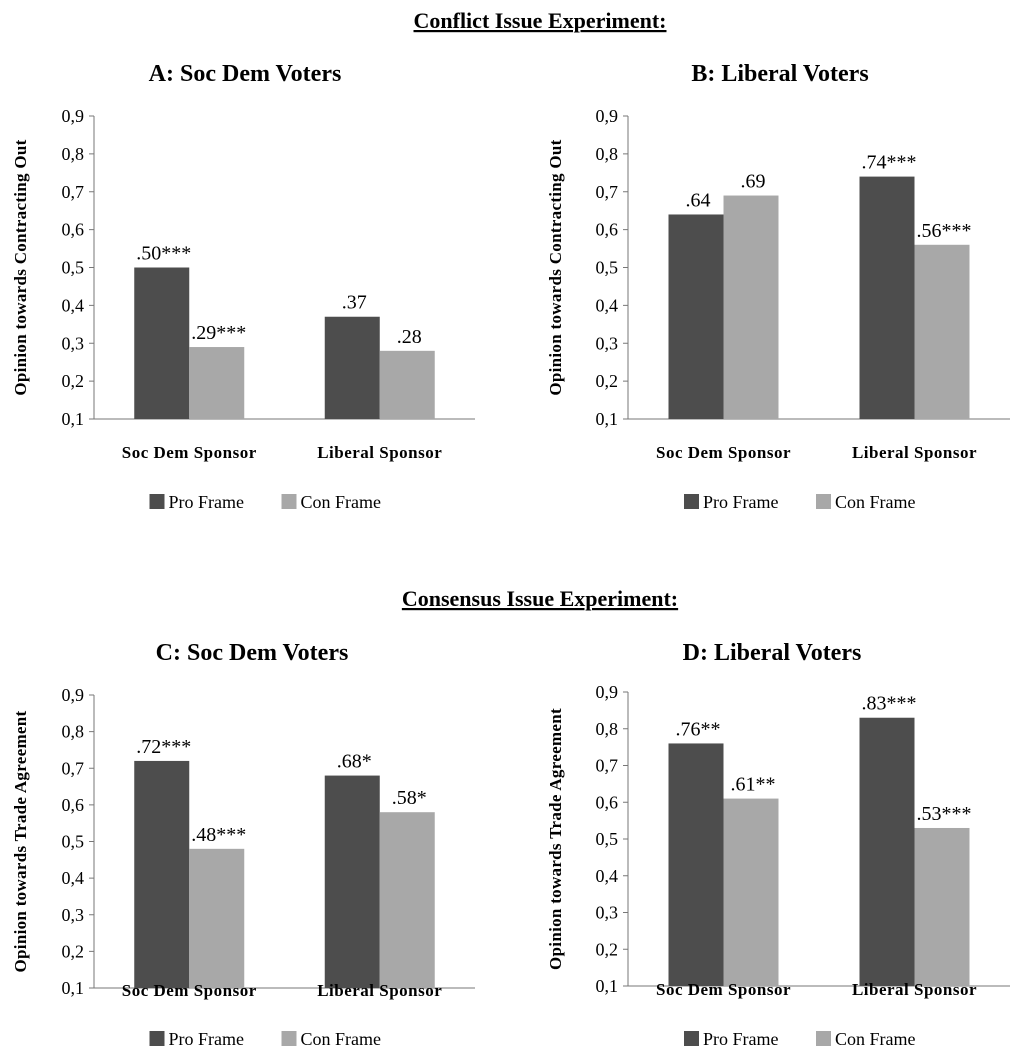  Describe the element at coordinates (753, 785) in the screenshot. I see `data-label: .61**` at that location.